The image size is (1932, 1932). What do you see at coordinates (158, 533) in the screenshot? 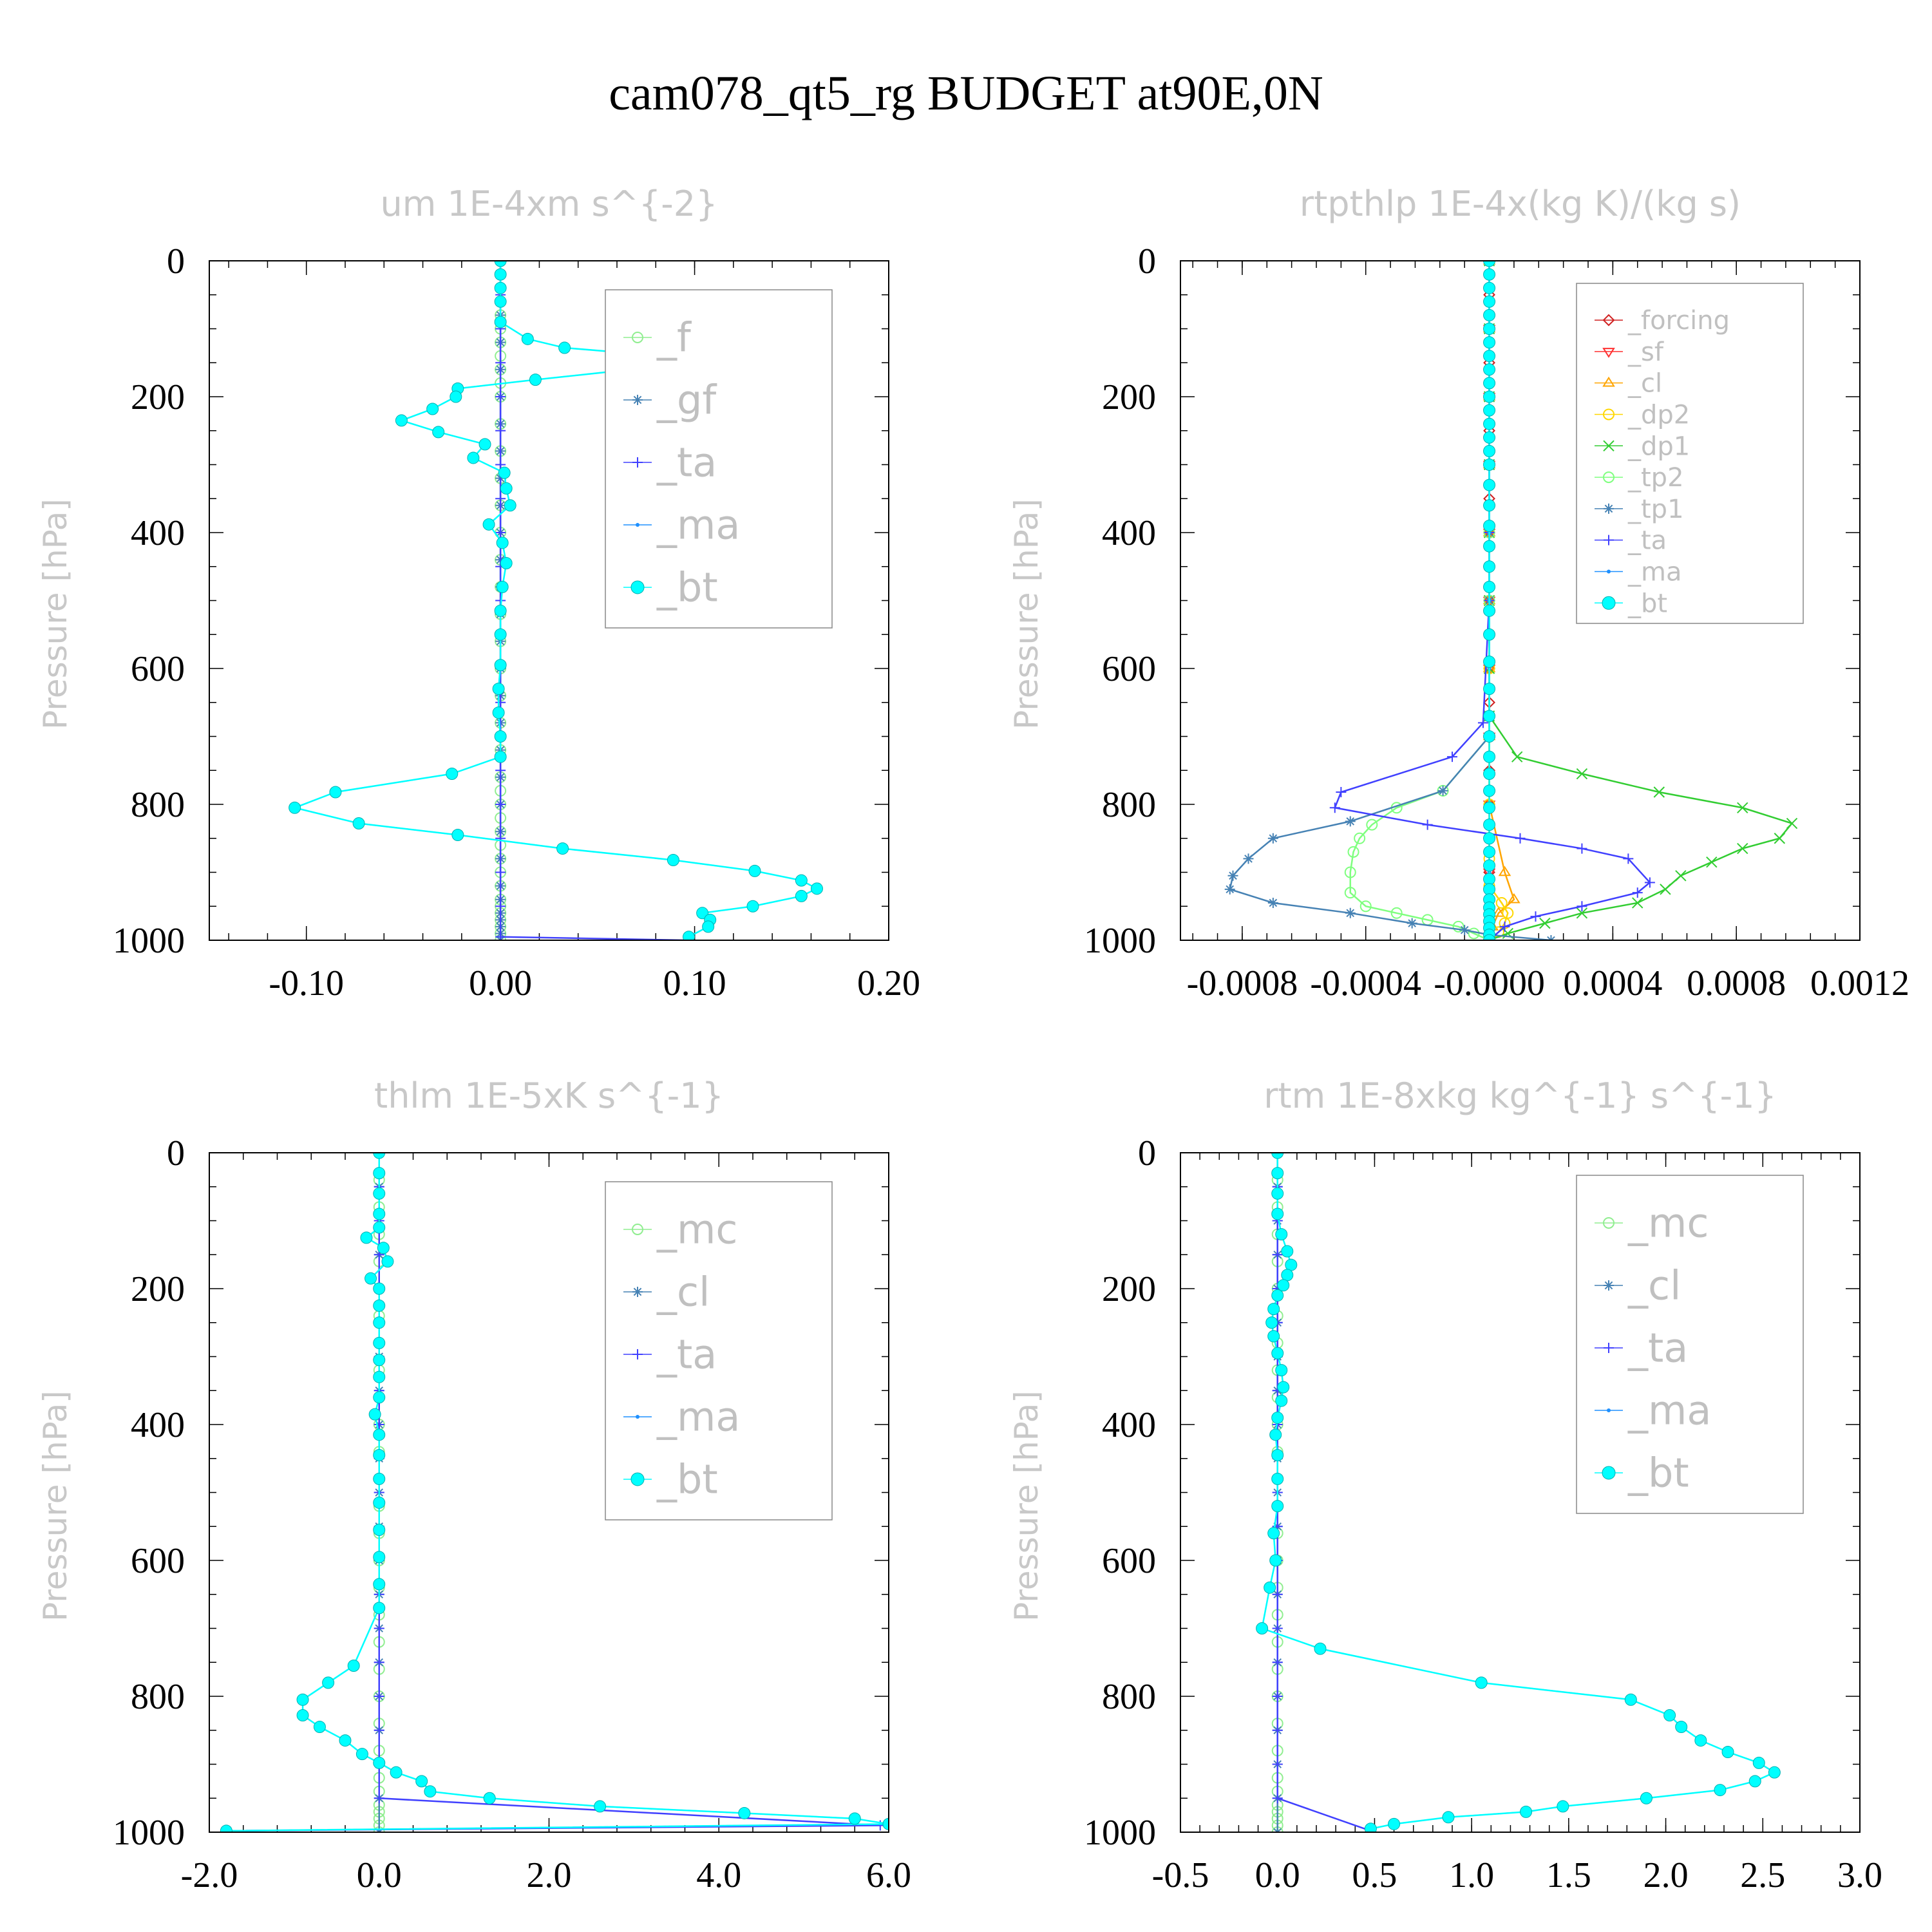
I see `y-tick-label: 400` at bounding box center [158, 533].